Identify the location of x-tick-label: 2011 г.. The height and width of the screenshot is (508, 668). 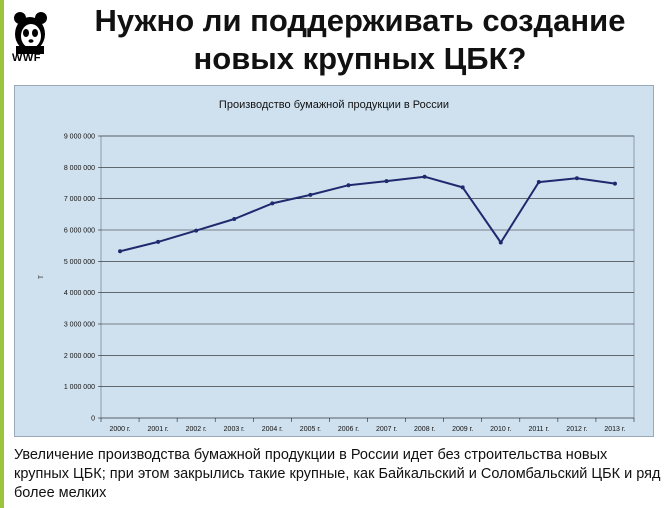
(538, 429).